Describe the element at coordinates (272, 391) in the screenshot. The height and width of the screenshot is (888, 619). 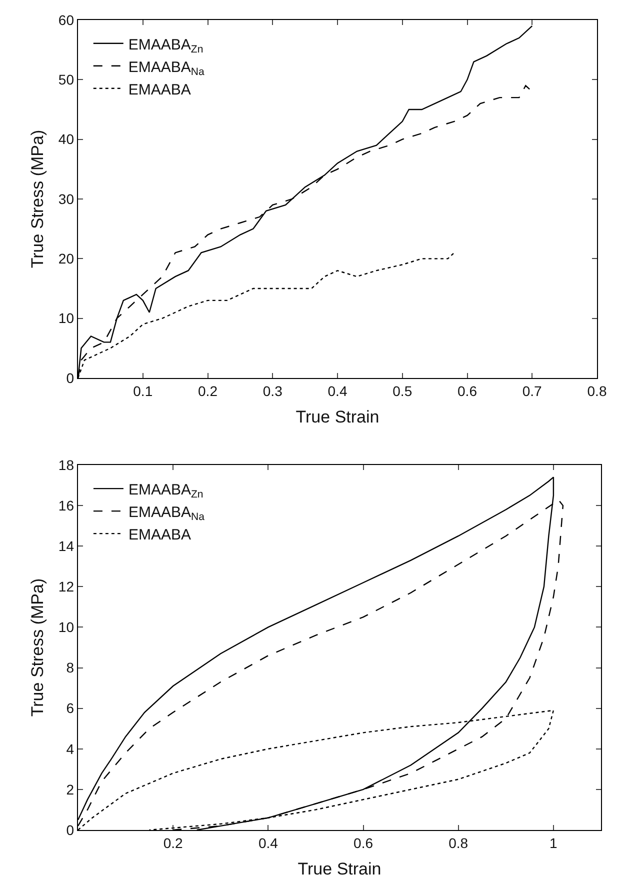
I see `x-tick-label: 0.3` at that location.